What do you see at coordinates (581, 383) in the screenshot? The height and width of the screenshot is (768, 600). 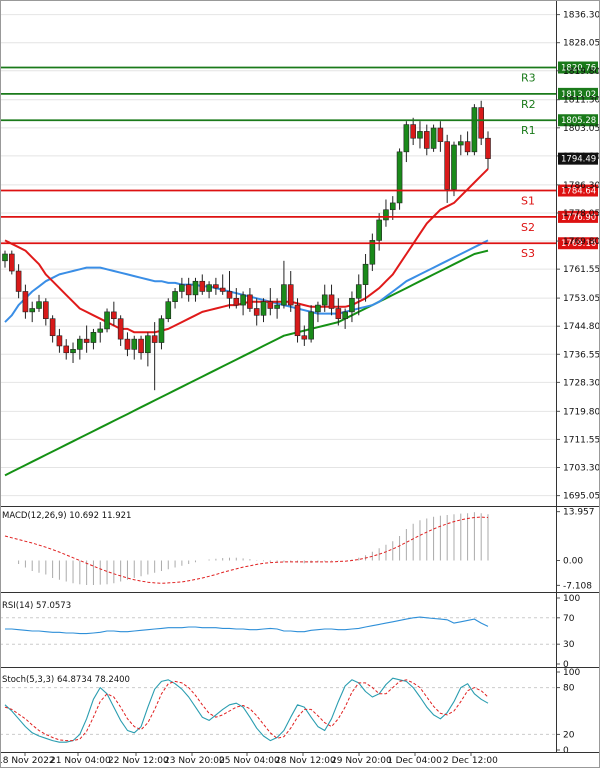 I see `price-tick-label: 1728.30` at bounding box center [581, 383].